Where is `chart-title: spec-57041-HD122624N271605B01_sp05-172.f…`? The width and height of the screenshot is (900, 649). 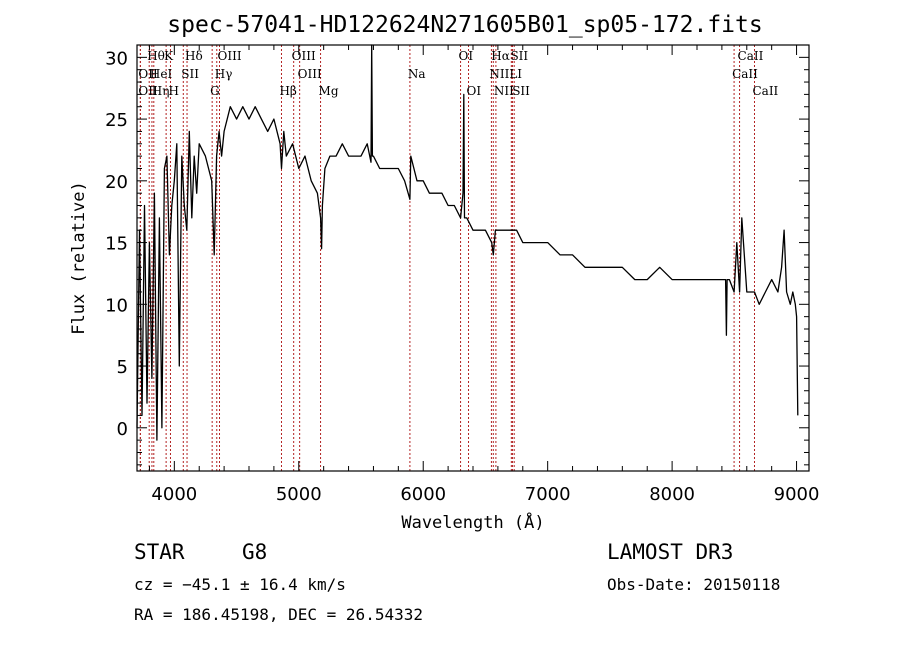
chart-title: spec-57041-HD122624N271605B01_sp05-172.f… is located at coordinates (464, 25).